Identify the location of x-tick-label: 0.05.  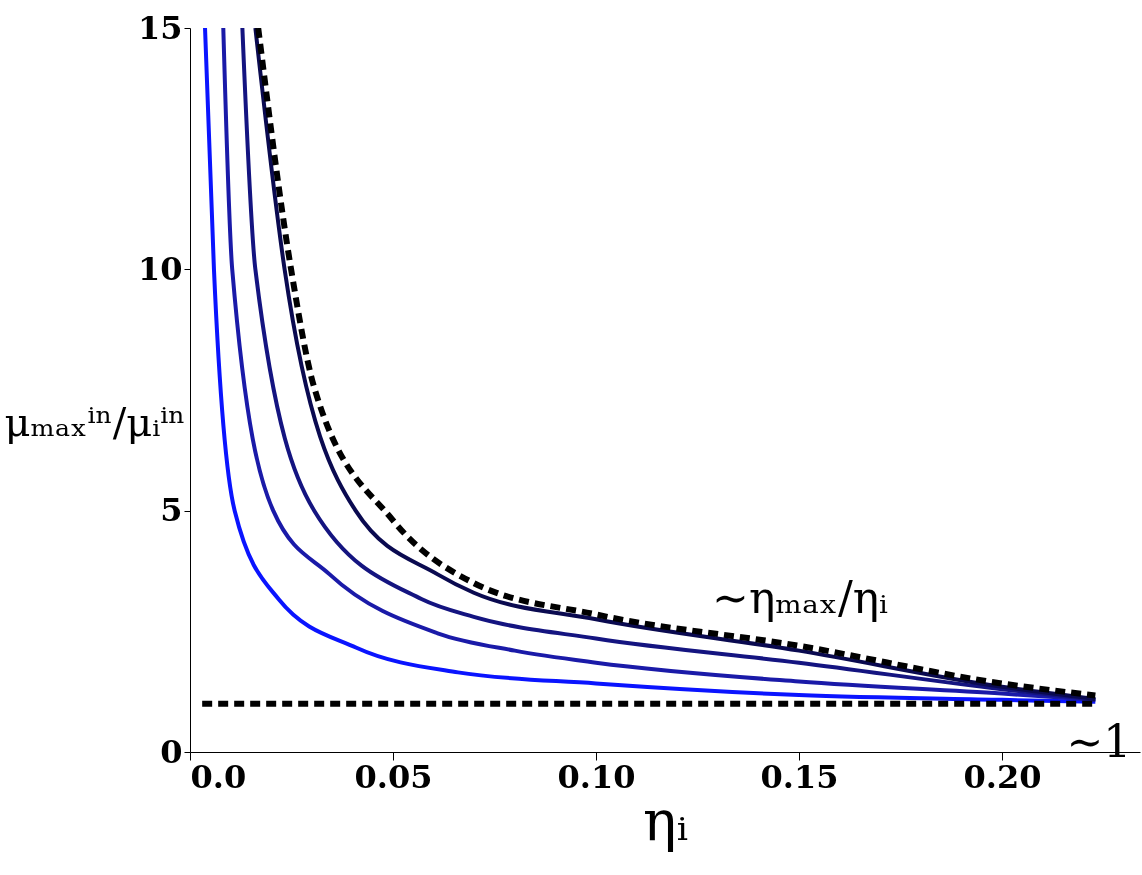
(393, 776).